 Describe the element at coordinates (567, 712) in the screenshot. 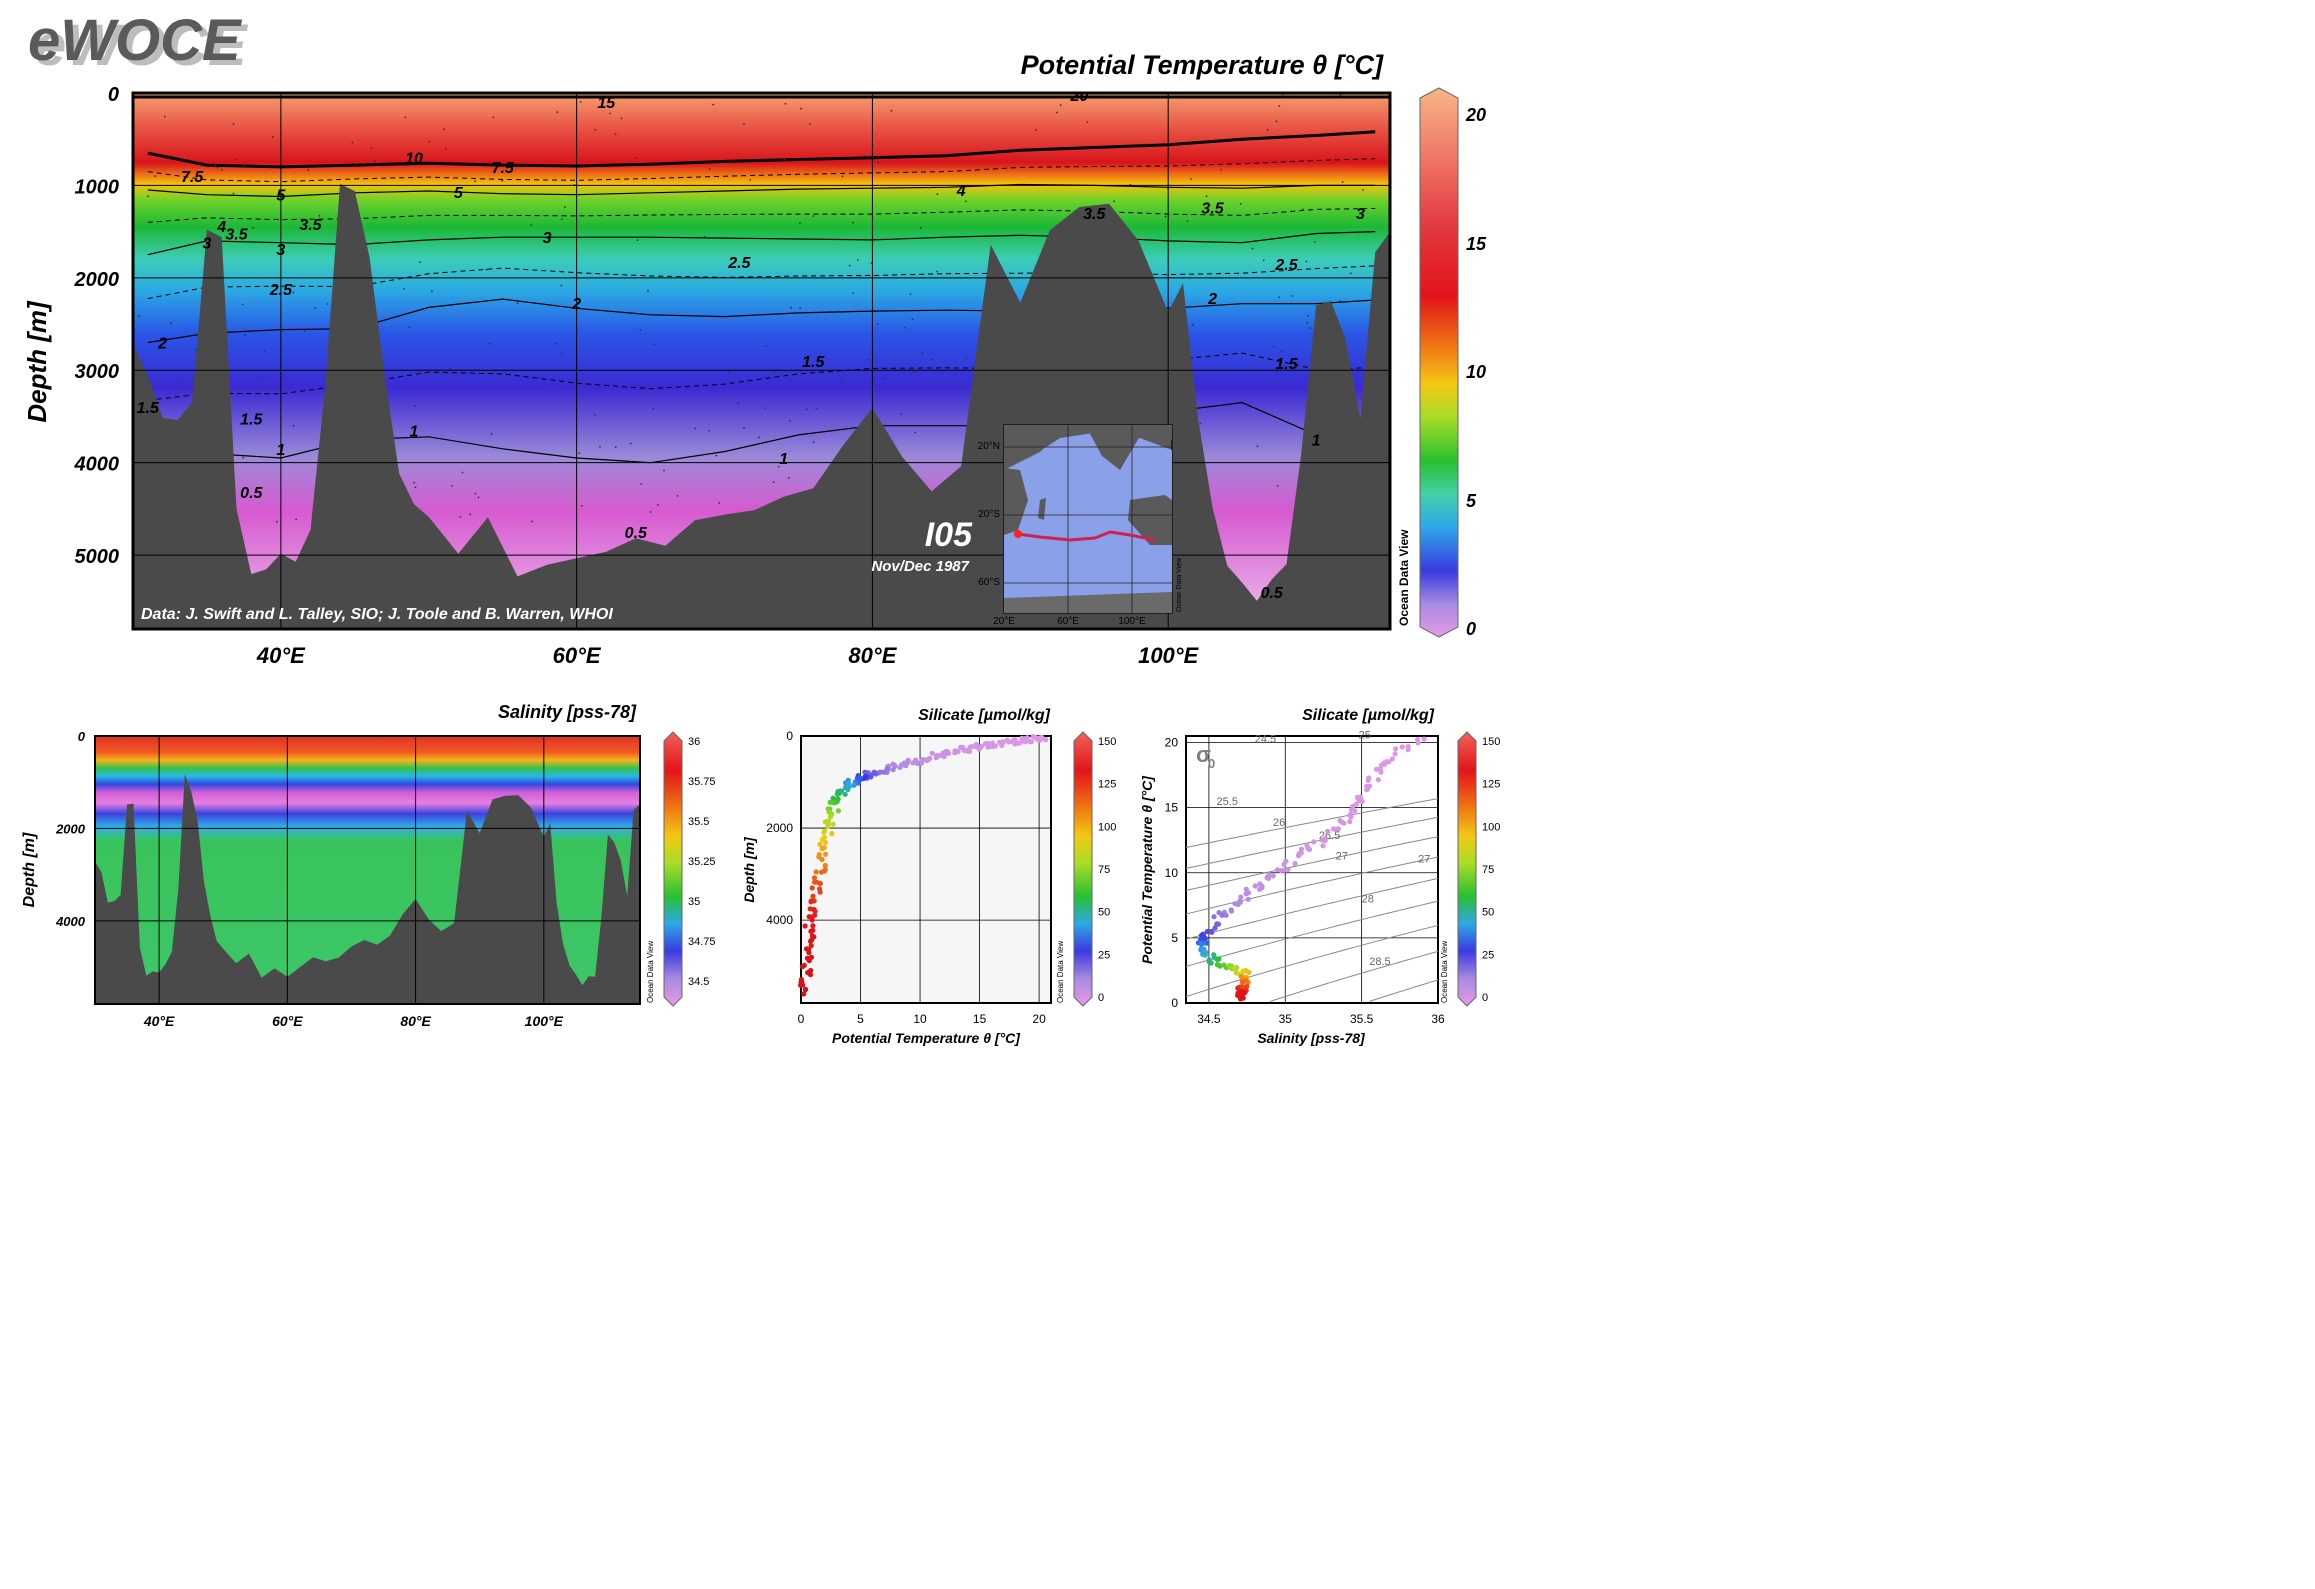

I see `salinity-title: Salinity [pss-78]` at that location.